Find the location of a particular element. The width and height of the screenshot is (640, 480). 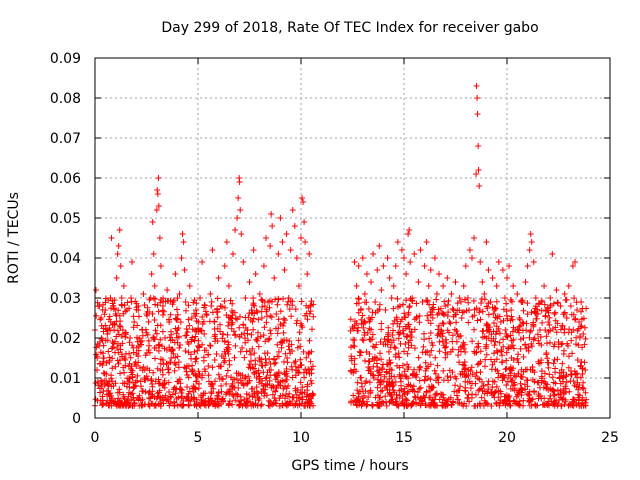

y-tick-label: 0.09 is located at coordinates (65, 59).